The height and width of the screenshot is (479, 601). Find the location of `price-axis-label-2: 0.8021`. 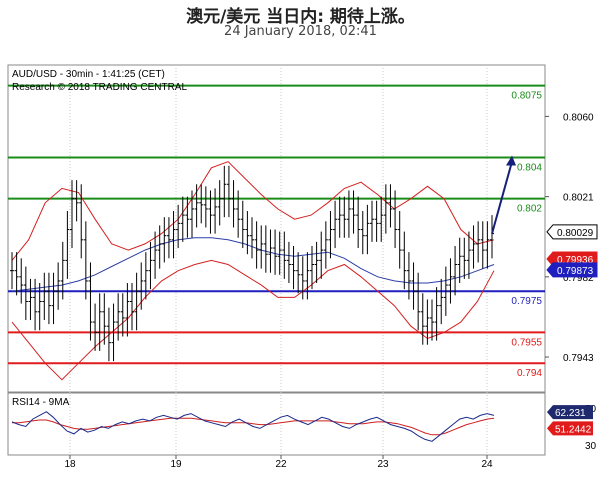

price-axis-label-2: 0.8021 is located at coordinates (578, 198).